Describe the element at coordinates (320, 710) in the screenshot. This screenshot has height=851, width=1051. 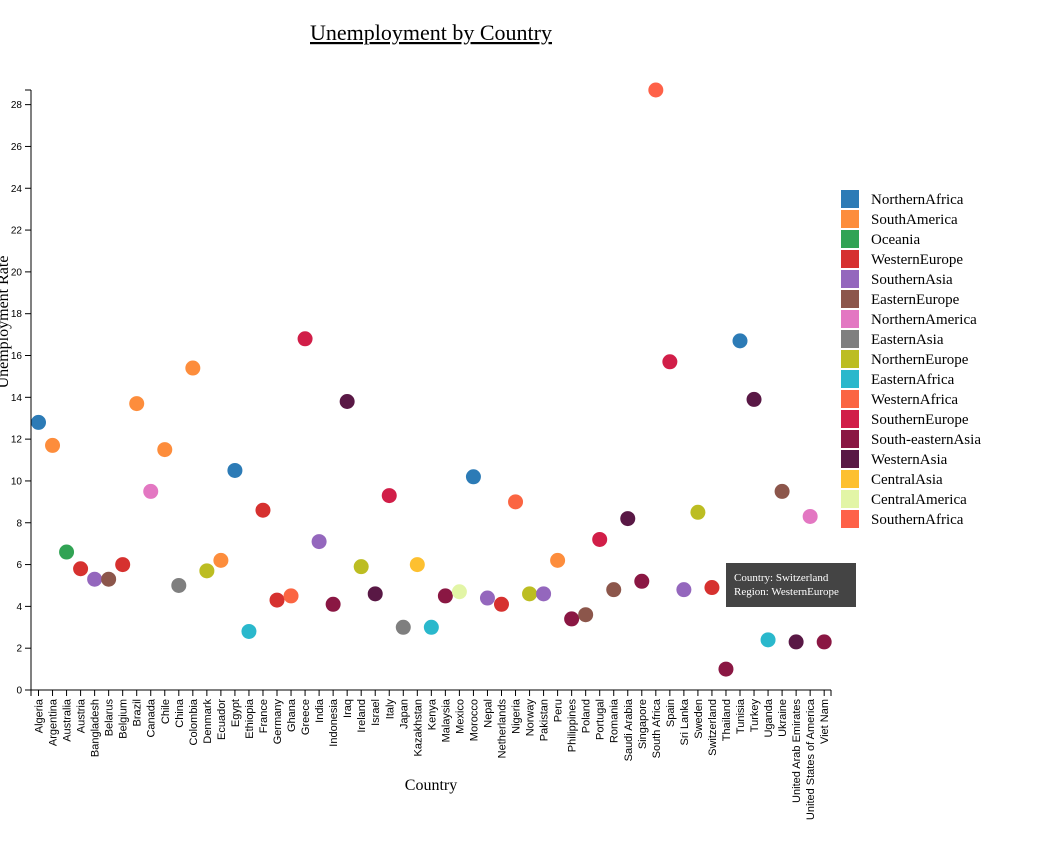
I see `x-tick-label: India` at that location.